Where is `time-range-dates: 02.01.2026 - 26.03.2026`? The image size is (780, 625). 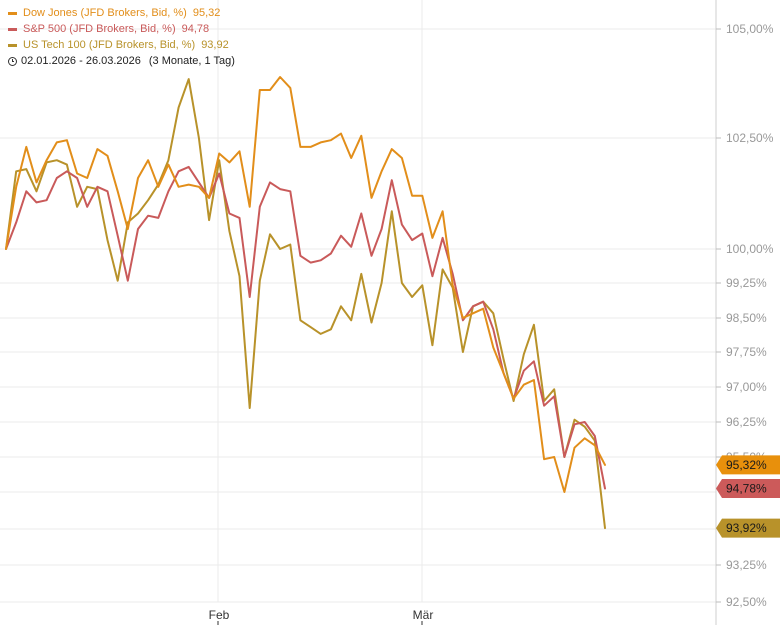
time-range-dates: 02.01.2026 - 26.03.2026 is located at coordinates (81, 61).